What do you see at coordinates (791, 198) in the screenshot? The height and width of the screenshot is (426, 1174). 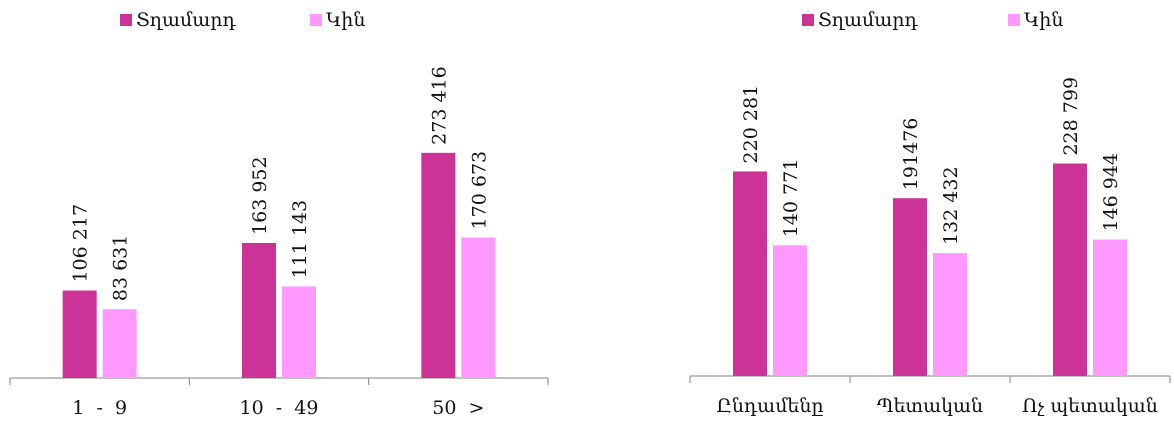 I see `data-label: 140 771` at bounding box center [791, 198].